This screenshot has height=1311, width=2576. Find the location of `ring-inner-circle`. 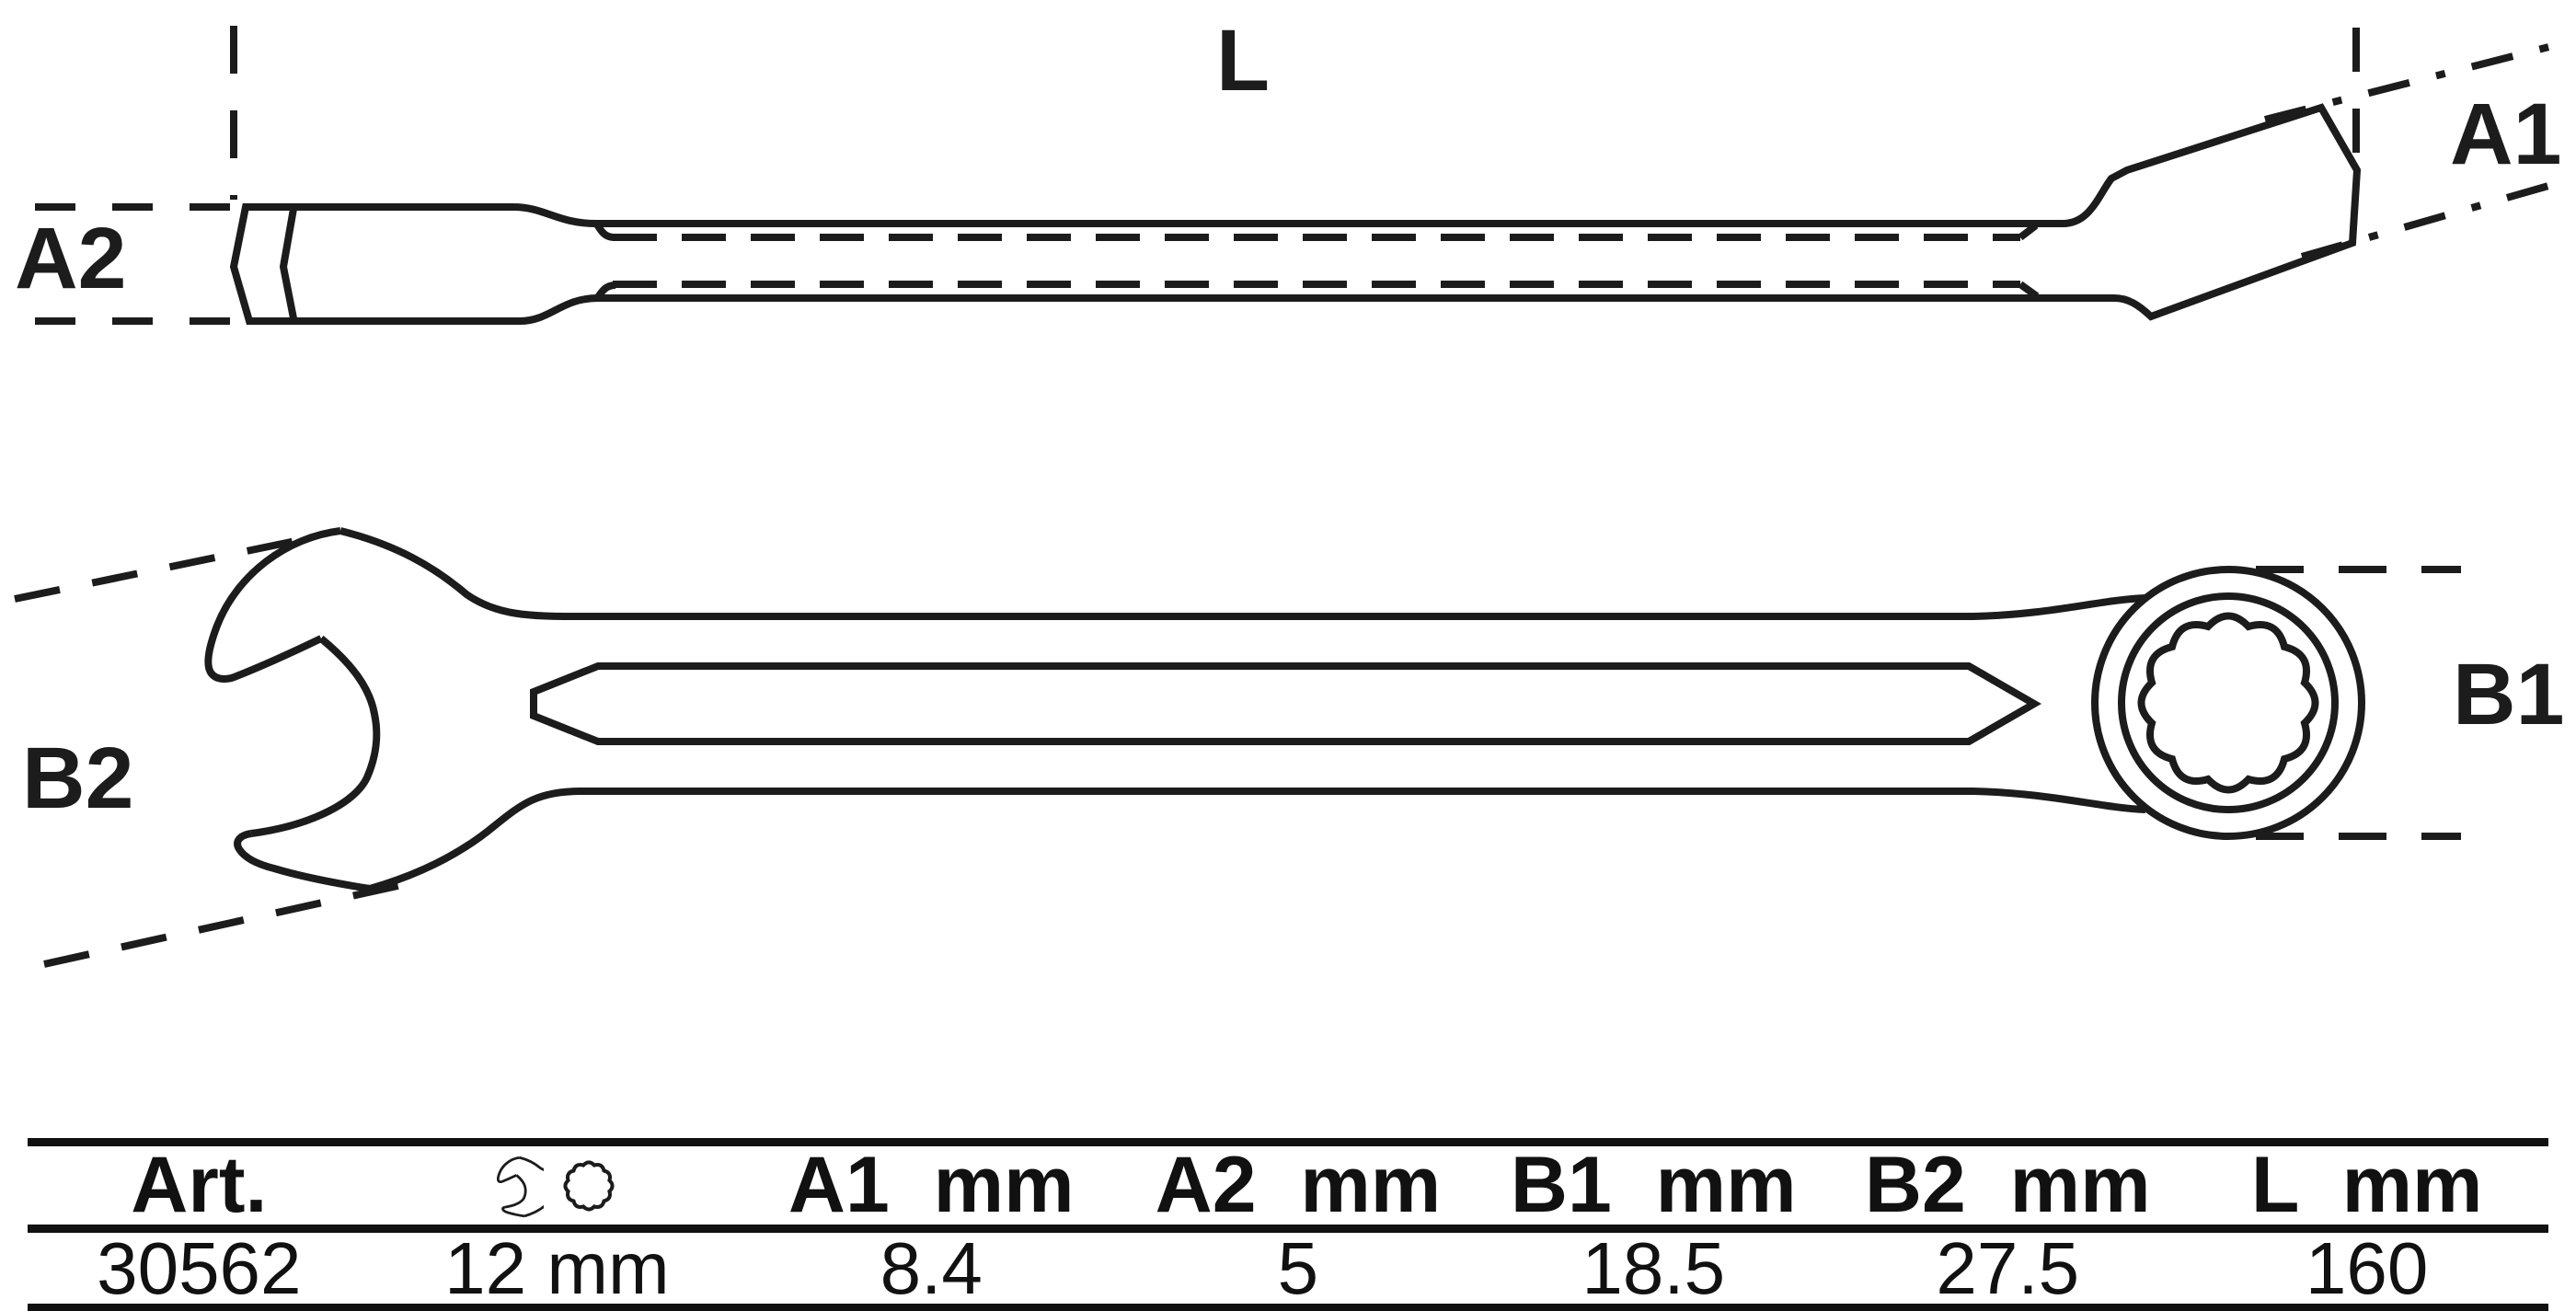

ring-inner-circle is located at coordinates (2228, 702).